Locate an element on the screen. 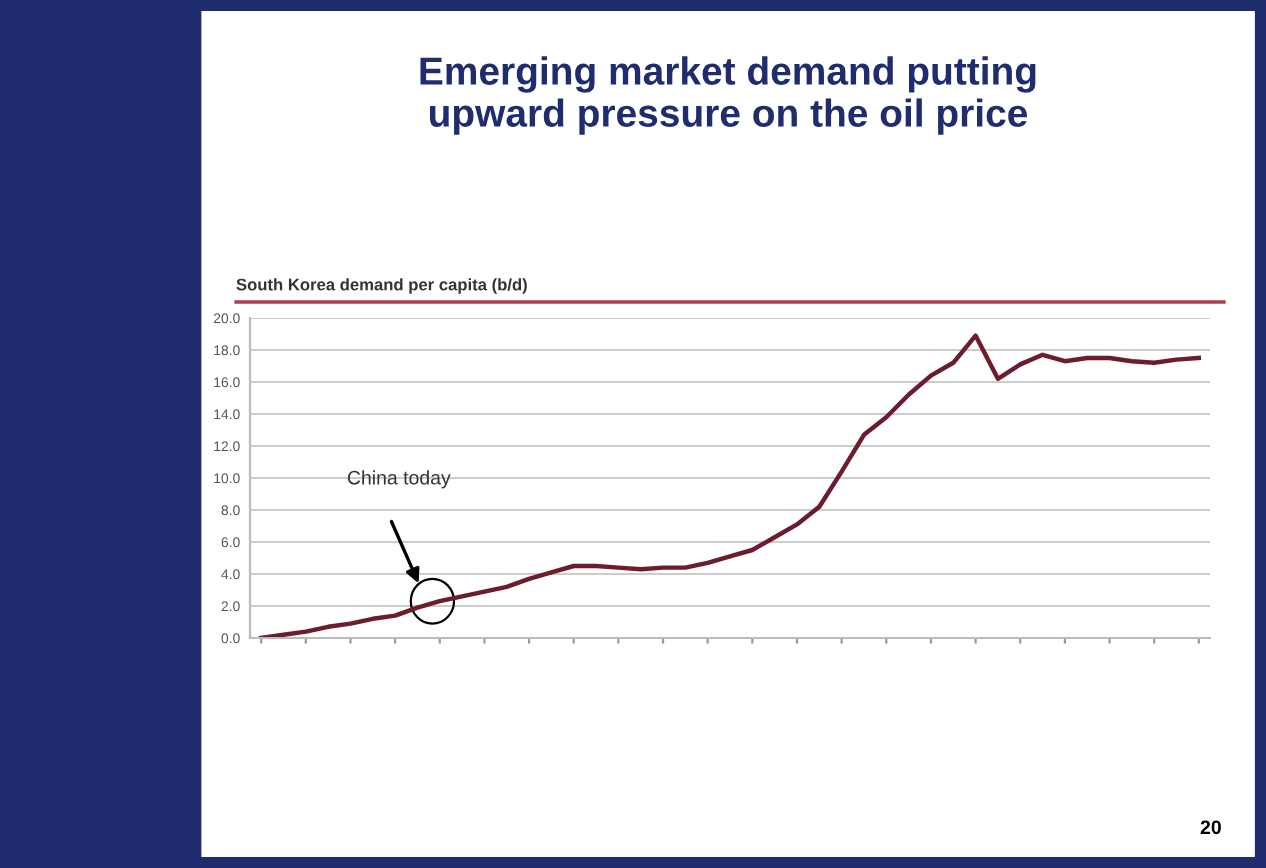  text: 20 is located at coordinates (1210, 827).